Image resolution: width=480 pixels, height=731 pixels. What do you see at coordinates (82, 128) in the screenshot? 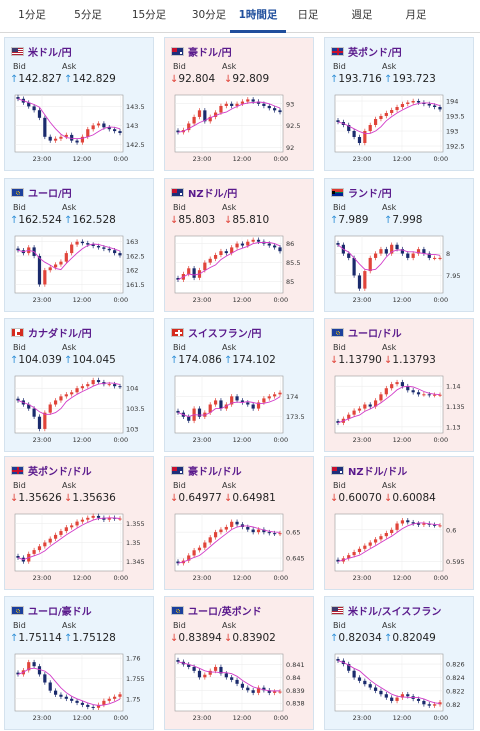
I see `candlestick-chart: 143.5 143 142.5 23:00 12:00 0:00` at bounding box center [82, 128].